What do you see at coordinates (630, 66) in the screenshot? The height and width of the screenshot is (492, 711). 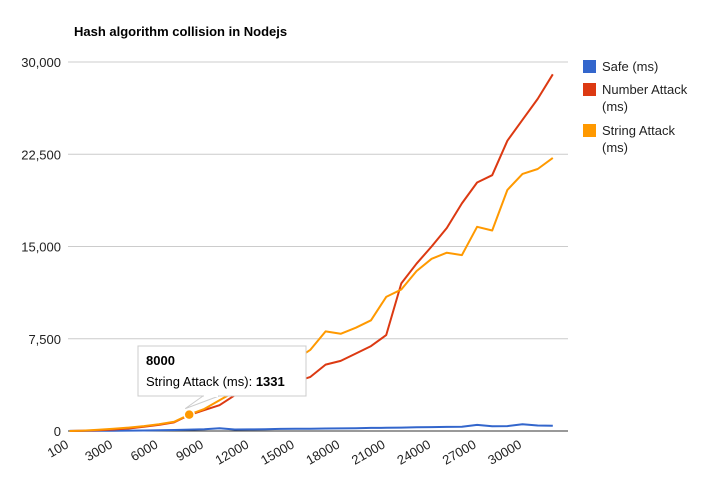 I see `legend-label: Safe (ms)` at bounding box center [630, 66].